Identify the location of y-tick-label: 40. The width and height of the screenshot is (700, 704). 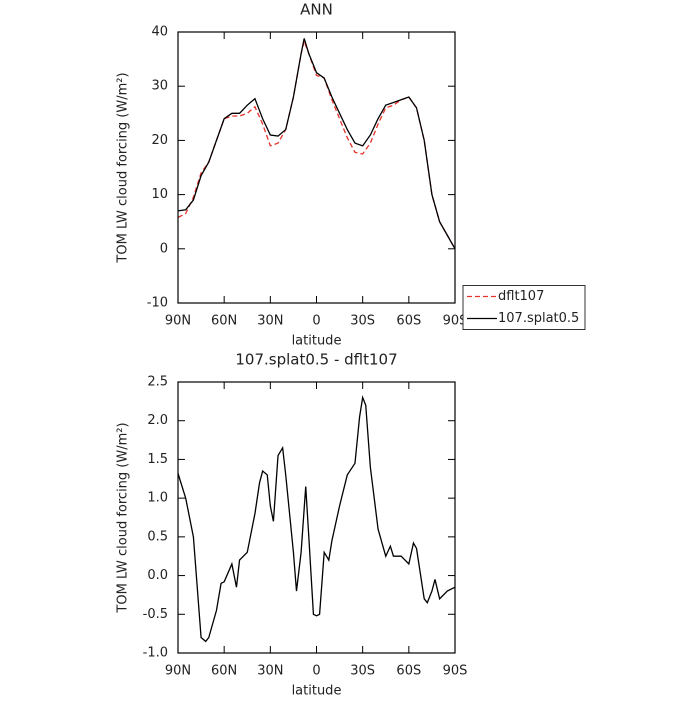
(159, 32).